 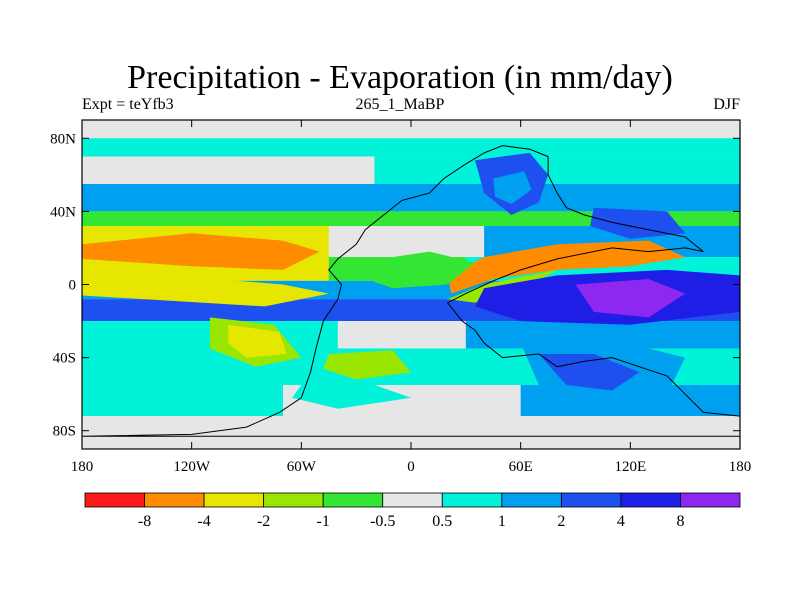 I want to click on y-tick-label-0: 80N, so click(x=63, y=139).